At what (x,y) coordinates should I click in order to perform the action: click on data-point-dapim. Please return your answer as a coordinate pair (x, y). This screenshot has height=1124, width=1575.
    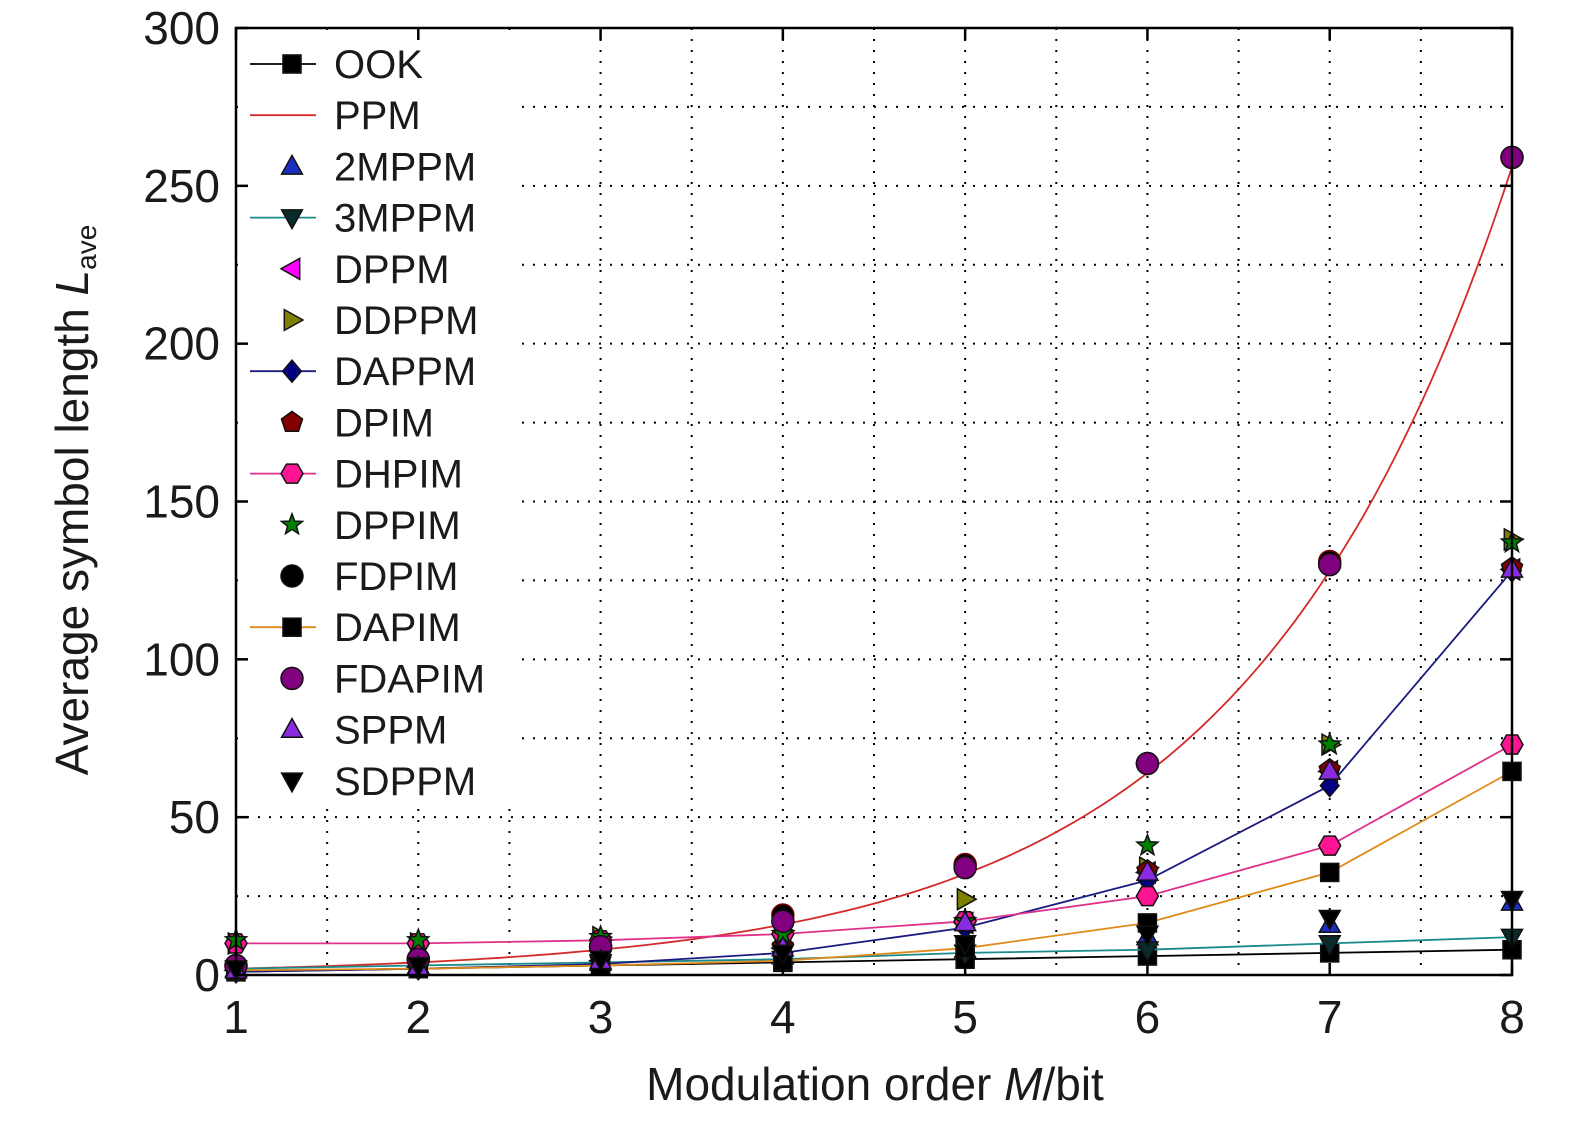
    Looking at the image, I should click on (1329, 872).